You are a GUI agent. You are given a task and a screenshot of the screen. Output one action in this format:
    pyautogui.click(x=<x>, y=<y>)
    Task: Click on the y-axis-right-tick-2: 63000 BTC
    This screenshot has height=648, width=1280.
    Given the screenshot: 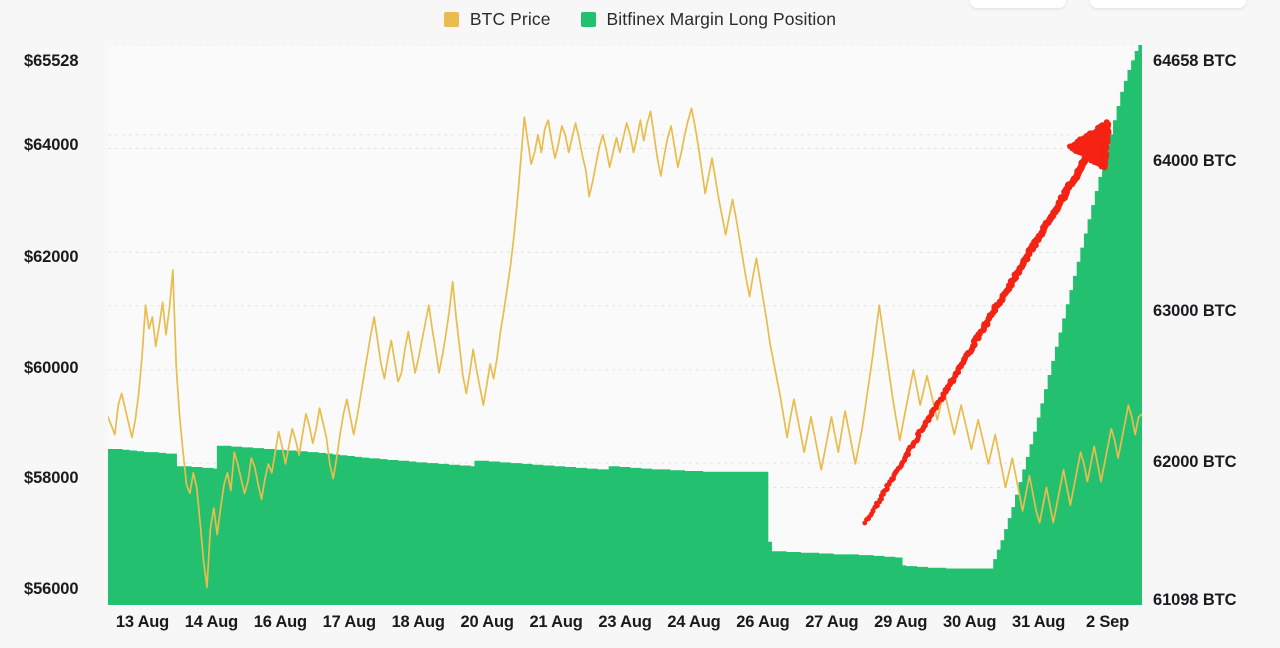 What is the action you would take?
    pyautogui.click(x=1195, y=311)
    